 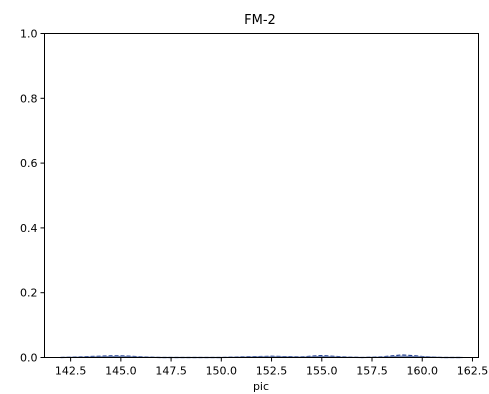 What do you see at coordinates (29, 228) in the screenshot?
I see `y-tick-label: 0.4` at bounding box center [29, 228].